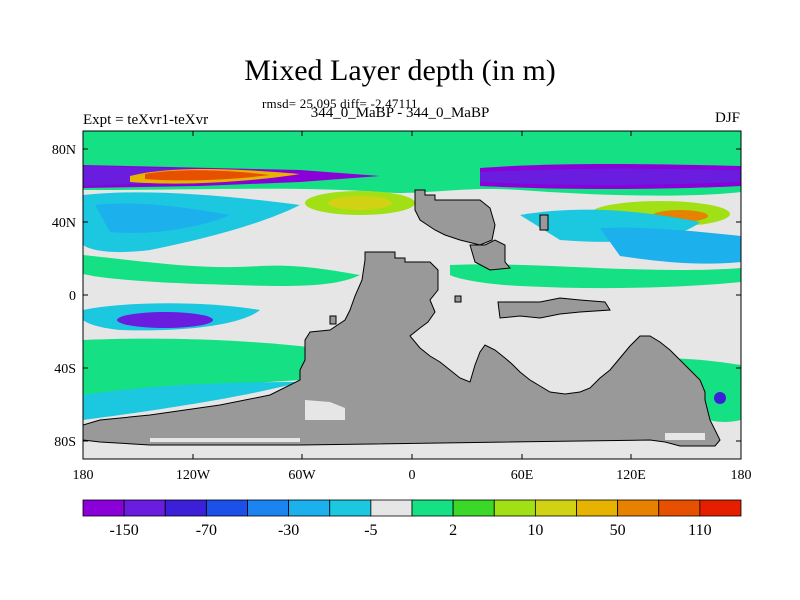 This screenshot has width=800, height=600. What do you see at coordinates (302, 475) in the screenshot?
I see `lon-label-60w: 60W` at bounding box center [302, 475].